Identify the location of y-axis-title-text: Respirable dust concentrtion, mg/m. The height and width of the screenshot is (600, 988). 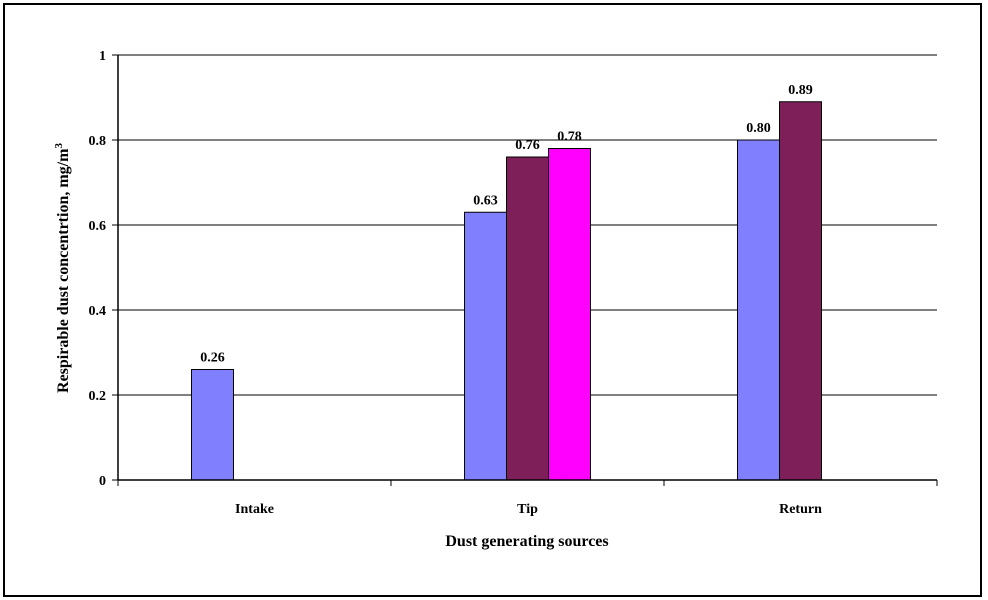
(63, 270).